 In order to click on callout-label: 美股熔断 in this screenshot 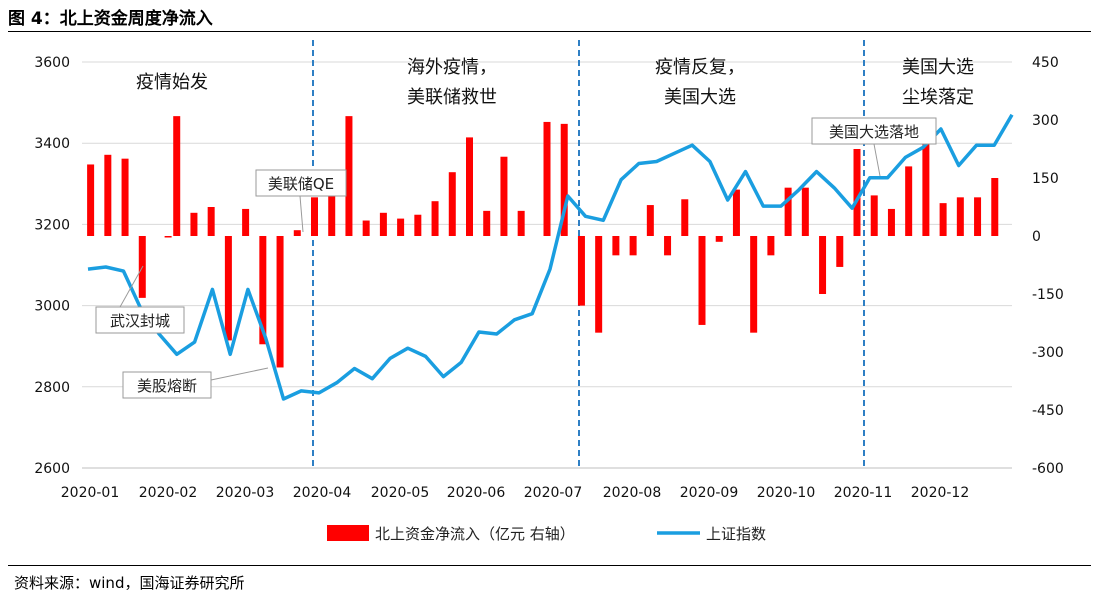, I will do `click(167, 386)`.